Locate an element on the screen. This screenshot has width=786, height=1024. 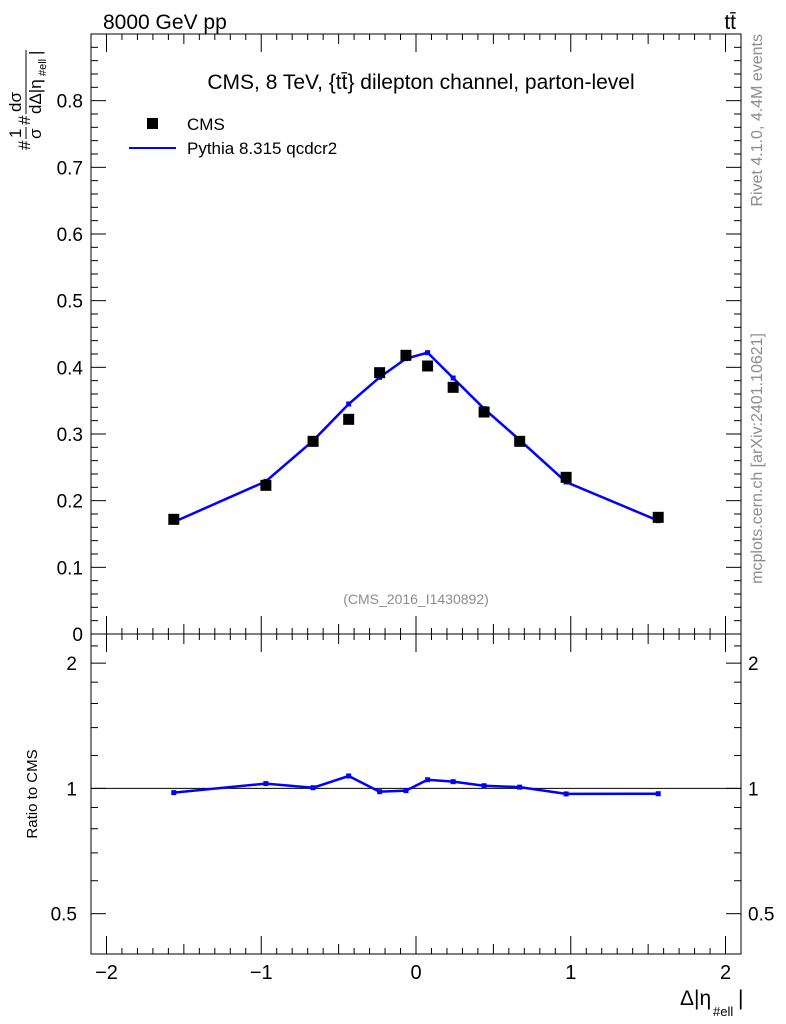
y-label-frac-den: σ is located at coordinates (35, 133).